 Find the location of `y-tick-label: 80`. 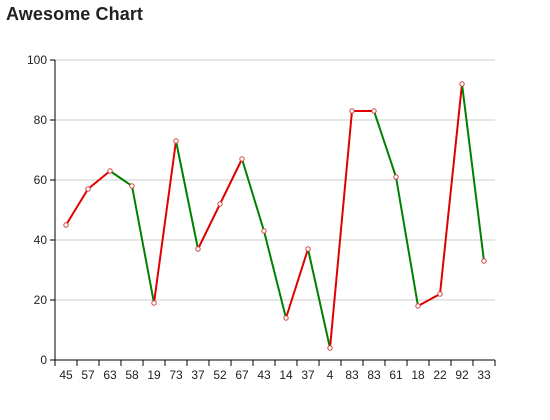

y-tick-label: 80 is located at coordinates (41, 120).